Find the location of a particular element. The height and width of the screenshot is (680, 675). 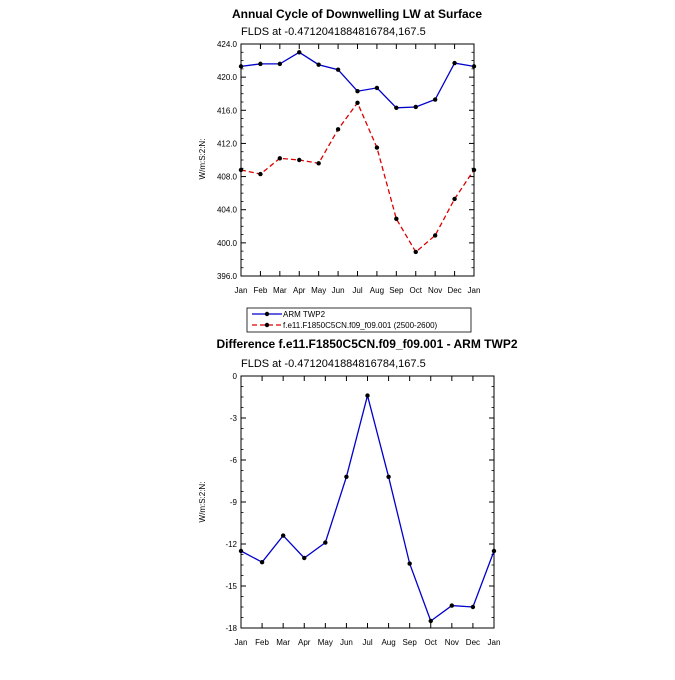

panel2-xtick-label: Dec is located at coordinates (473, 642).